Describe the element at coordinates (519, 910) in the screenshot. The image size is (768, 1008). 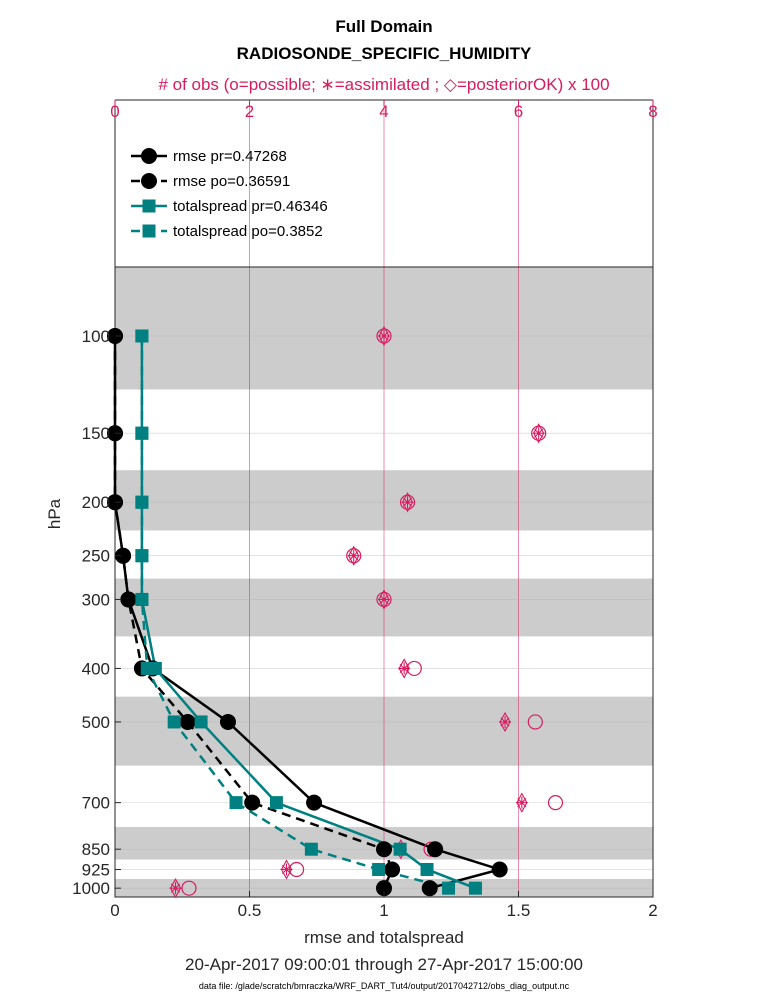
I see `x-tick-label: 1.5` at that location.